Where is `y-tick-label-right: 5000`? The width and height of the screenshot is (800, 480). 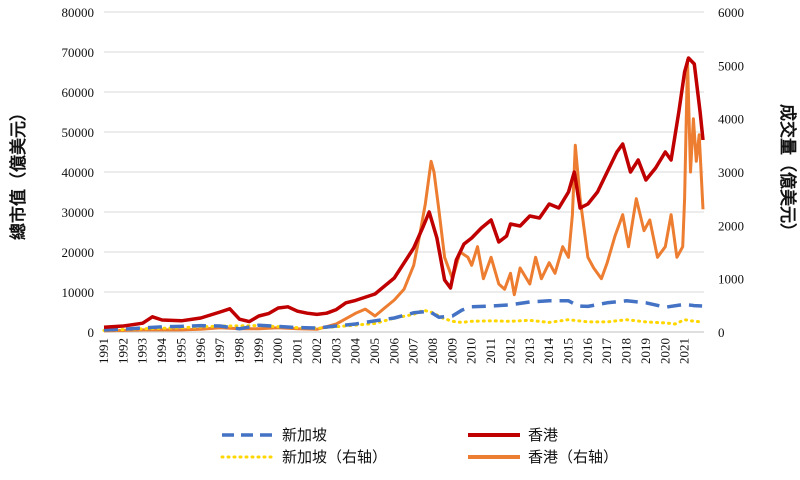
y-tick-label-right: 5000 is located at coordinates (731, 65).